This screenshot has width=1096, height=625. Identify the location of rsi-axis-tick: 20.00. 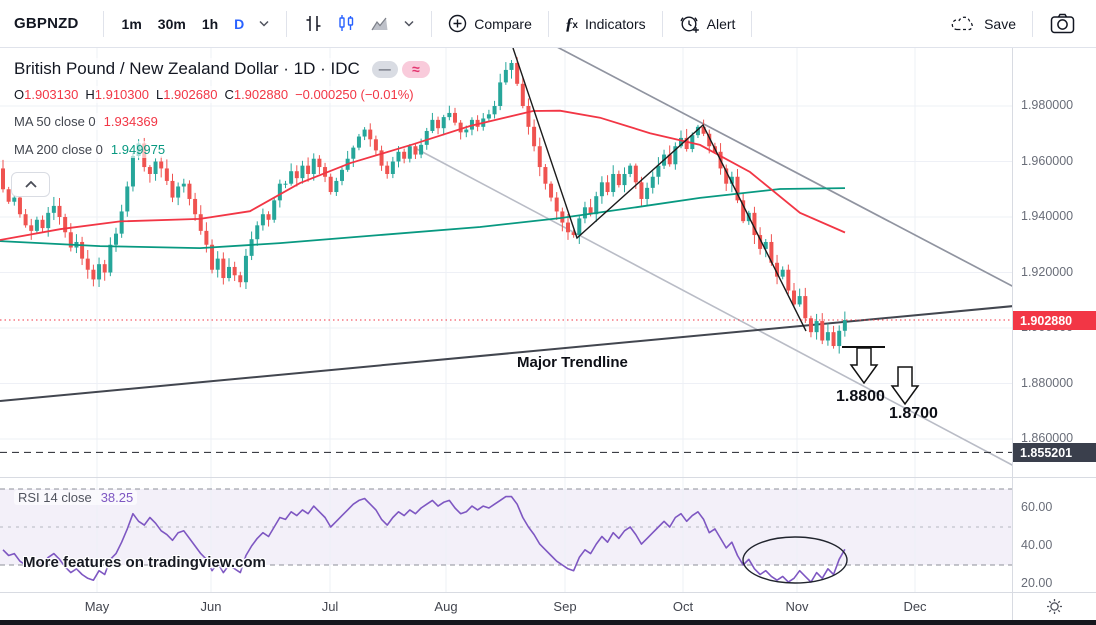
(1037, 583).